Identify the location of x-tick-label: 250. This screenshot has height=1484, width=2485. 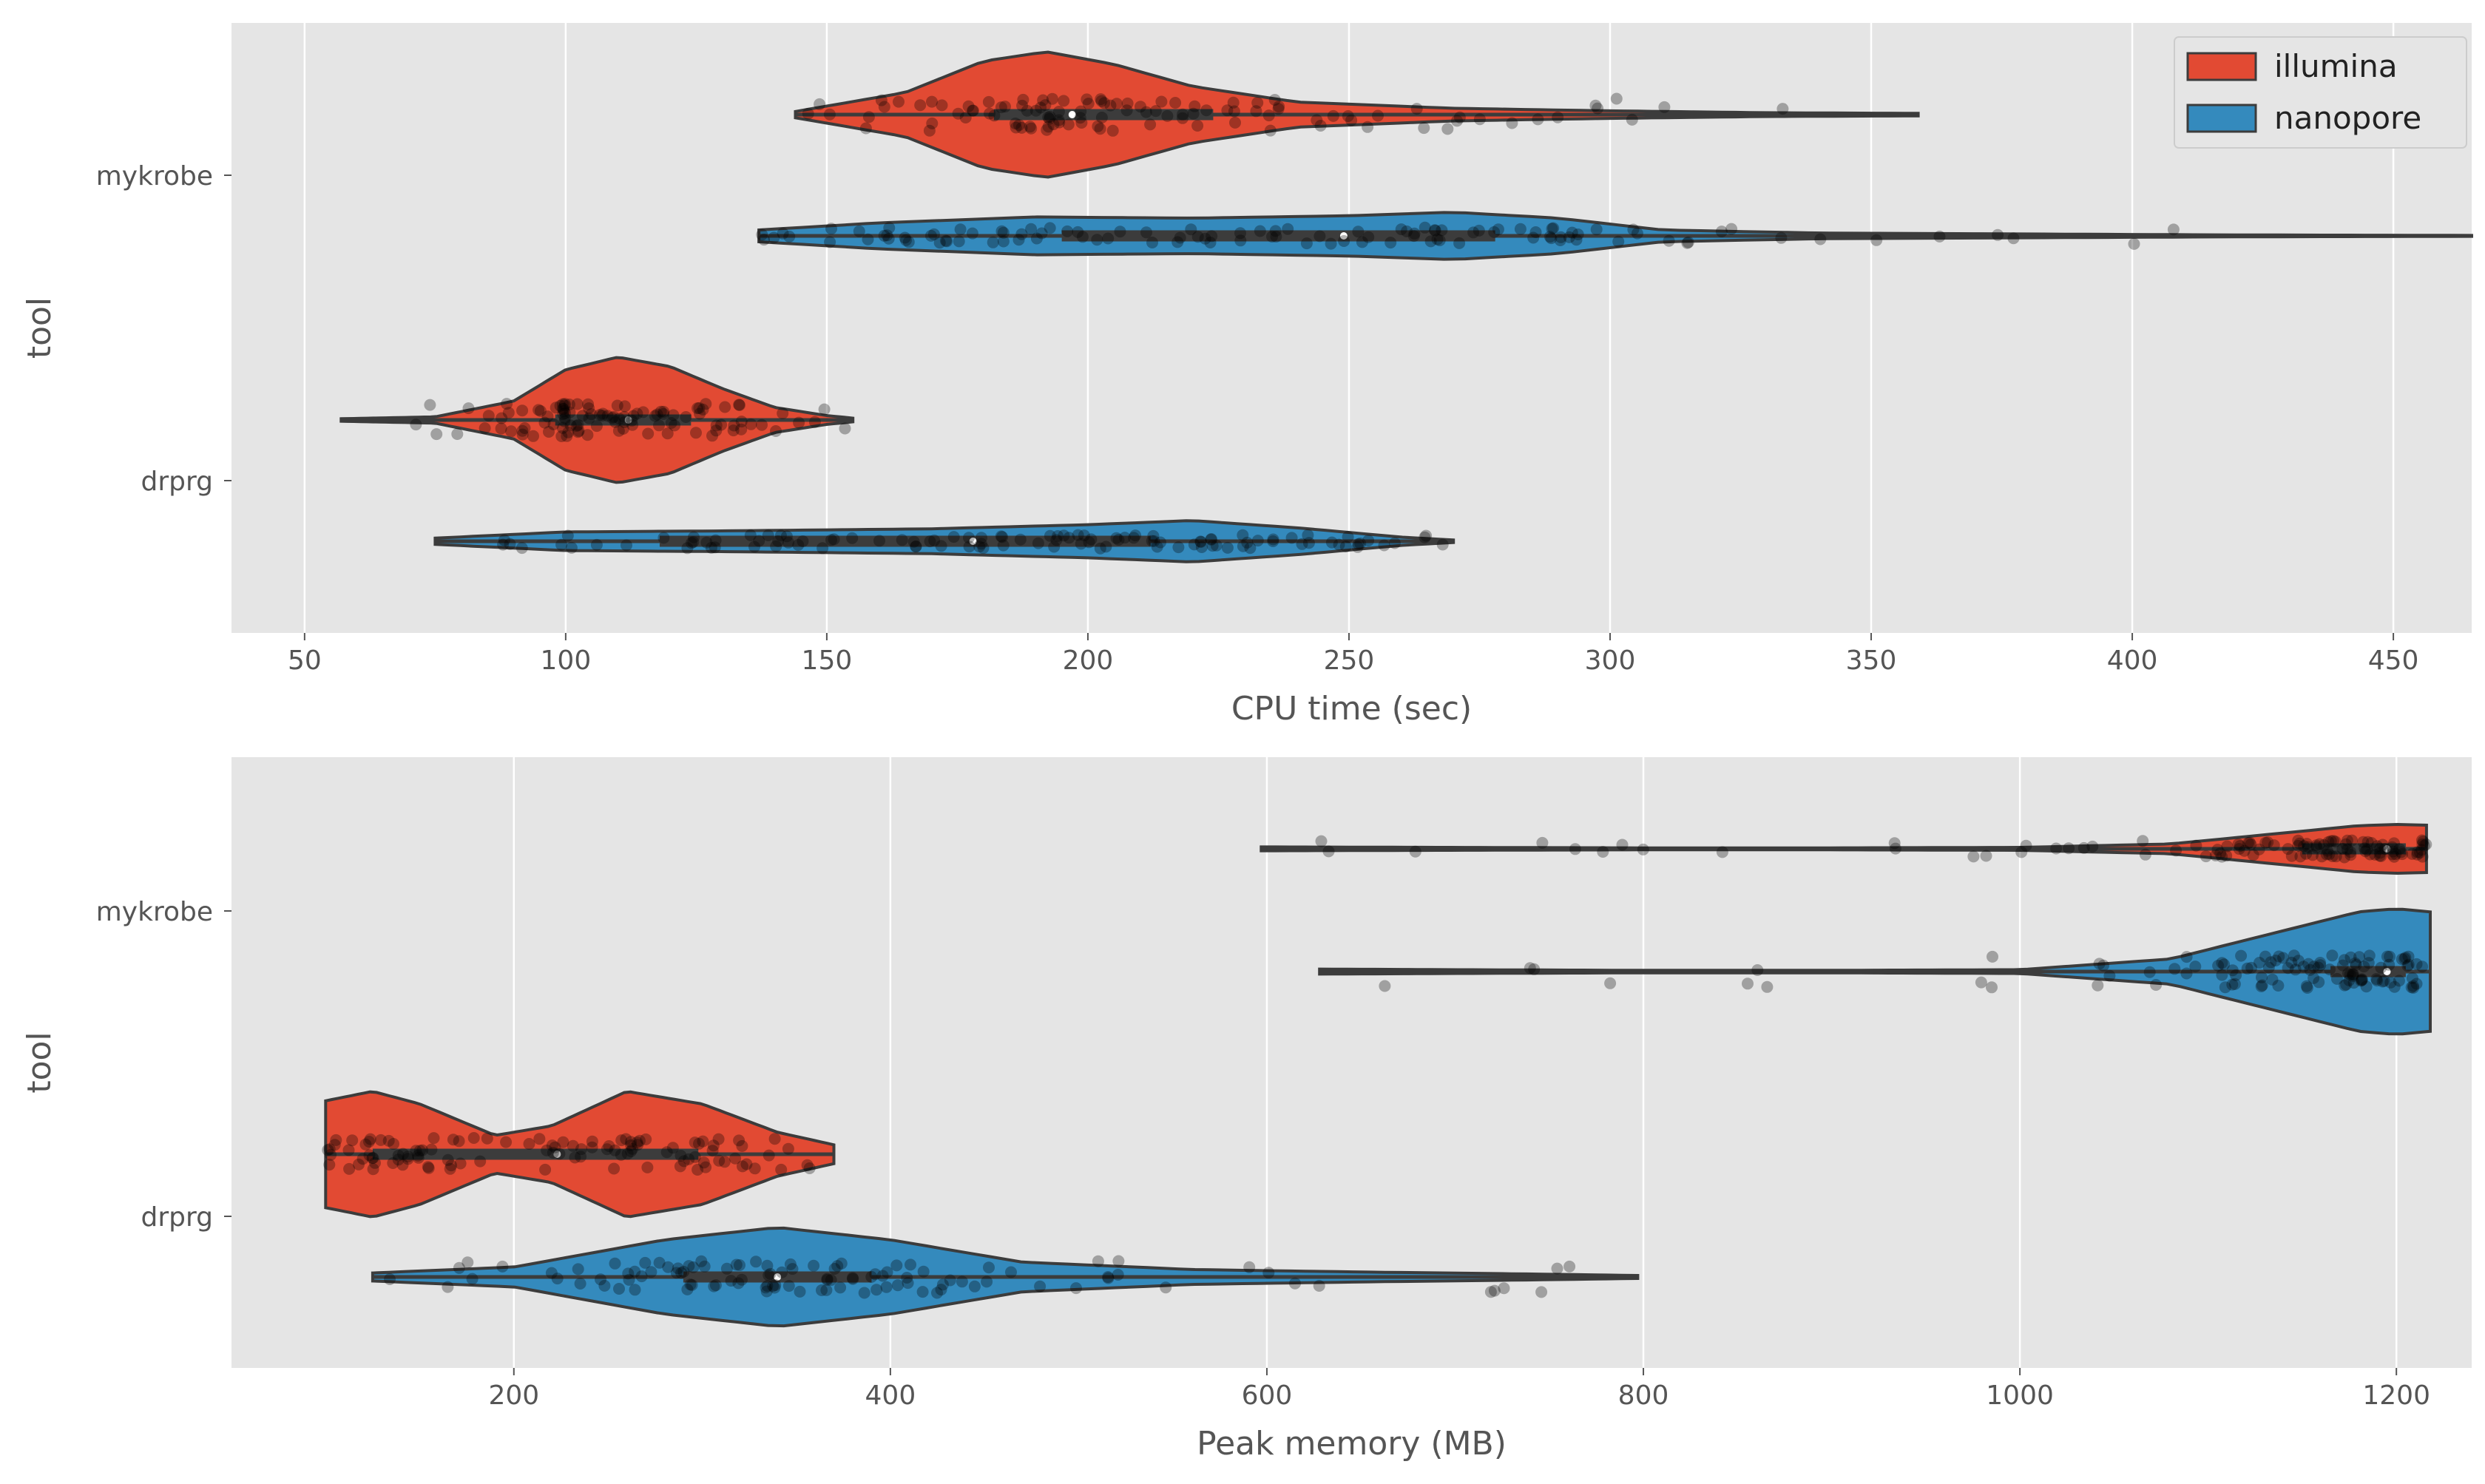
(1349, 661).